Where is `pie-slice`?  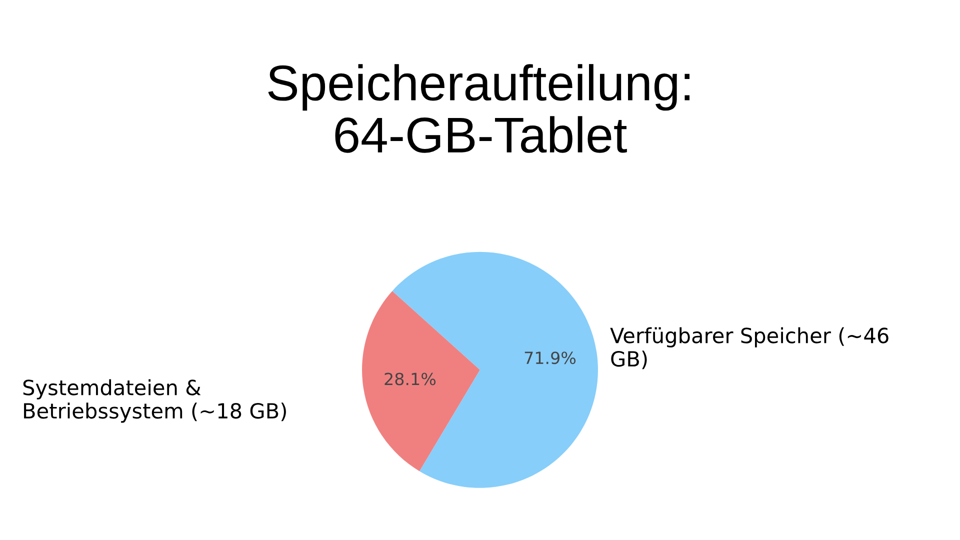 pie-slice is located at coordinates (421, 381).